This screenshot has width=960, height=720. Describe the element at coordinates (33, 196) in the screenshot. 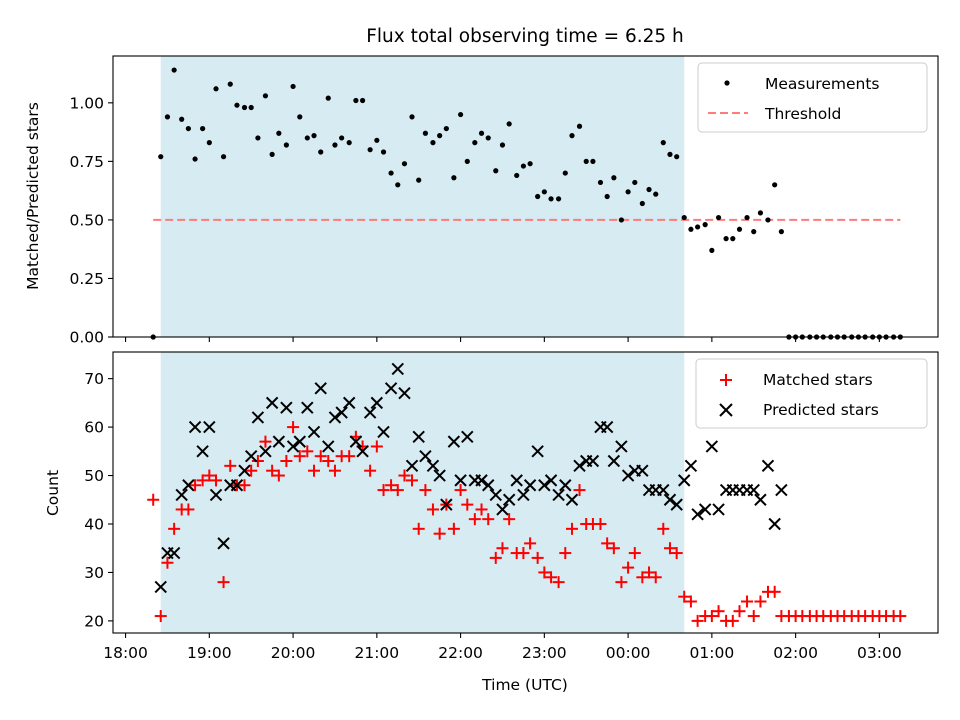

I see `top-y-axis-label: Matched/Predicted stars` at that location.